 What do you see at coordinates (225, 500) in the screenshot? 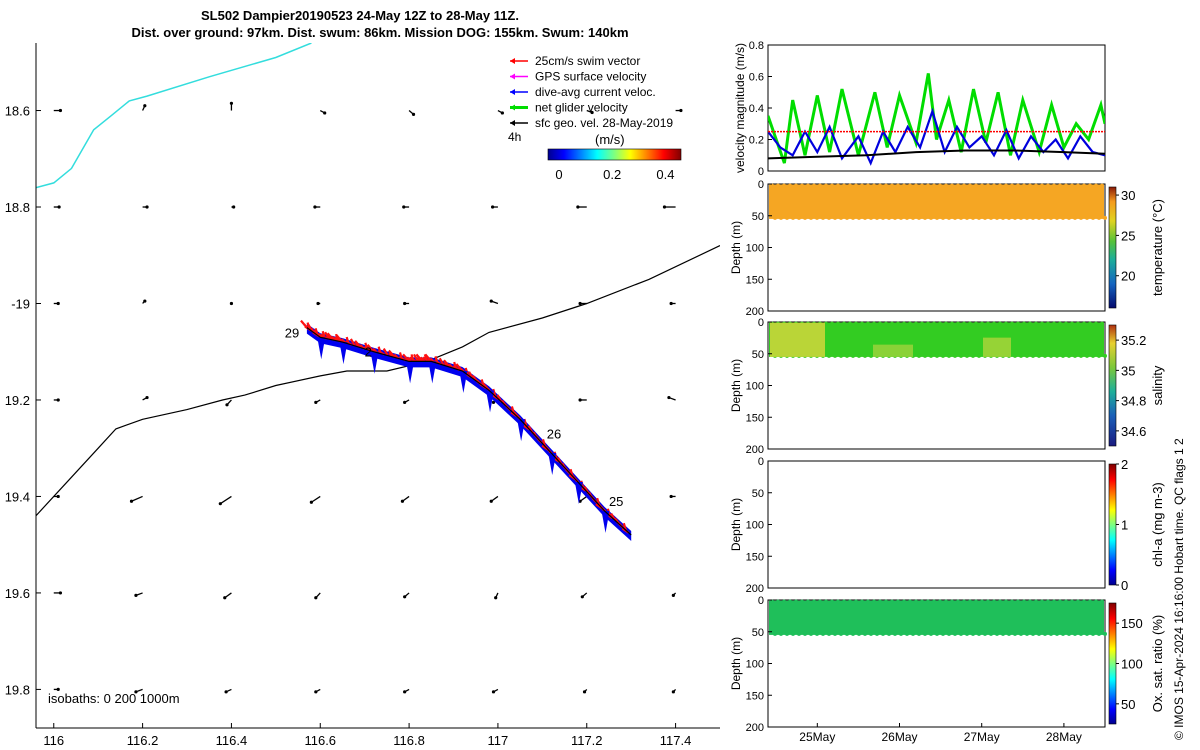
I see `surface-vel-arrow` at bounding box center [225, 500].